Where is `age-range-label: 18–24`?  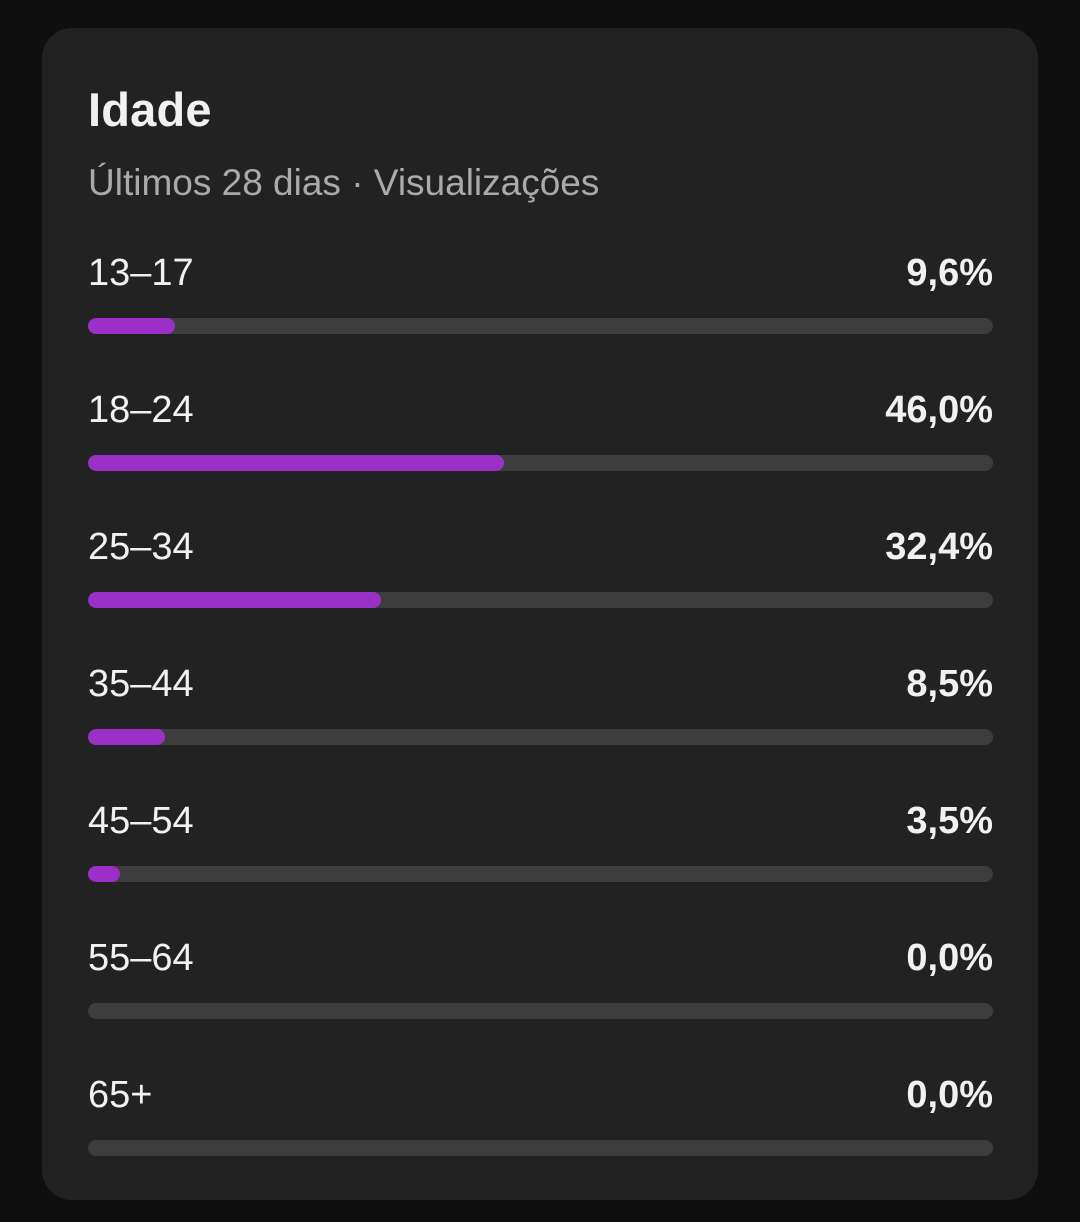 age-range-label: 18–24 is located at coordinates (141, 410).